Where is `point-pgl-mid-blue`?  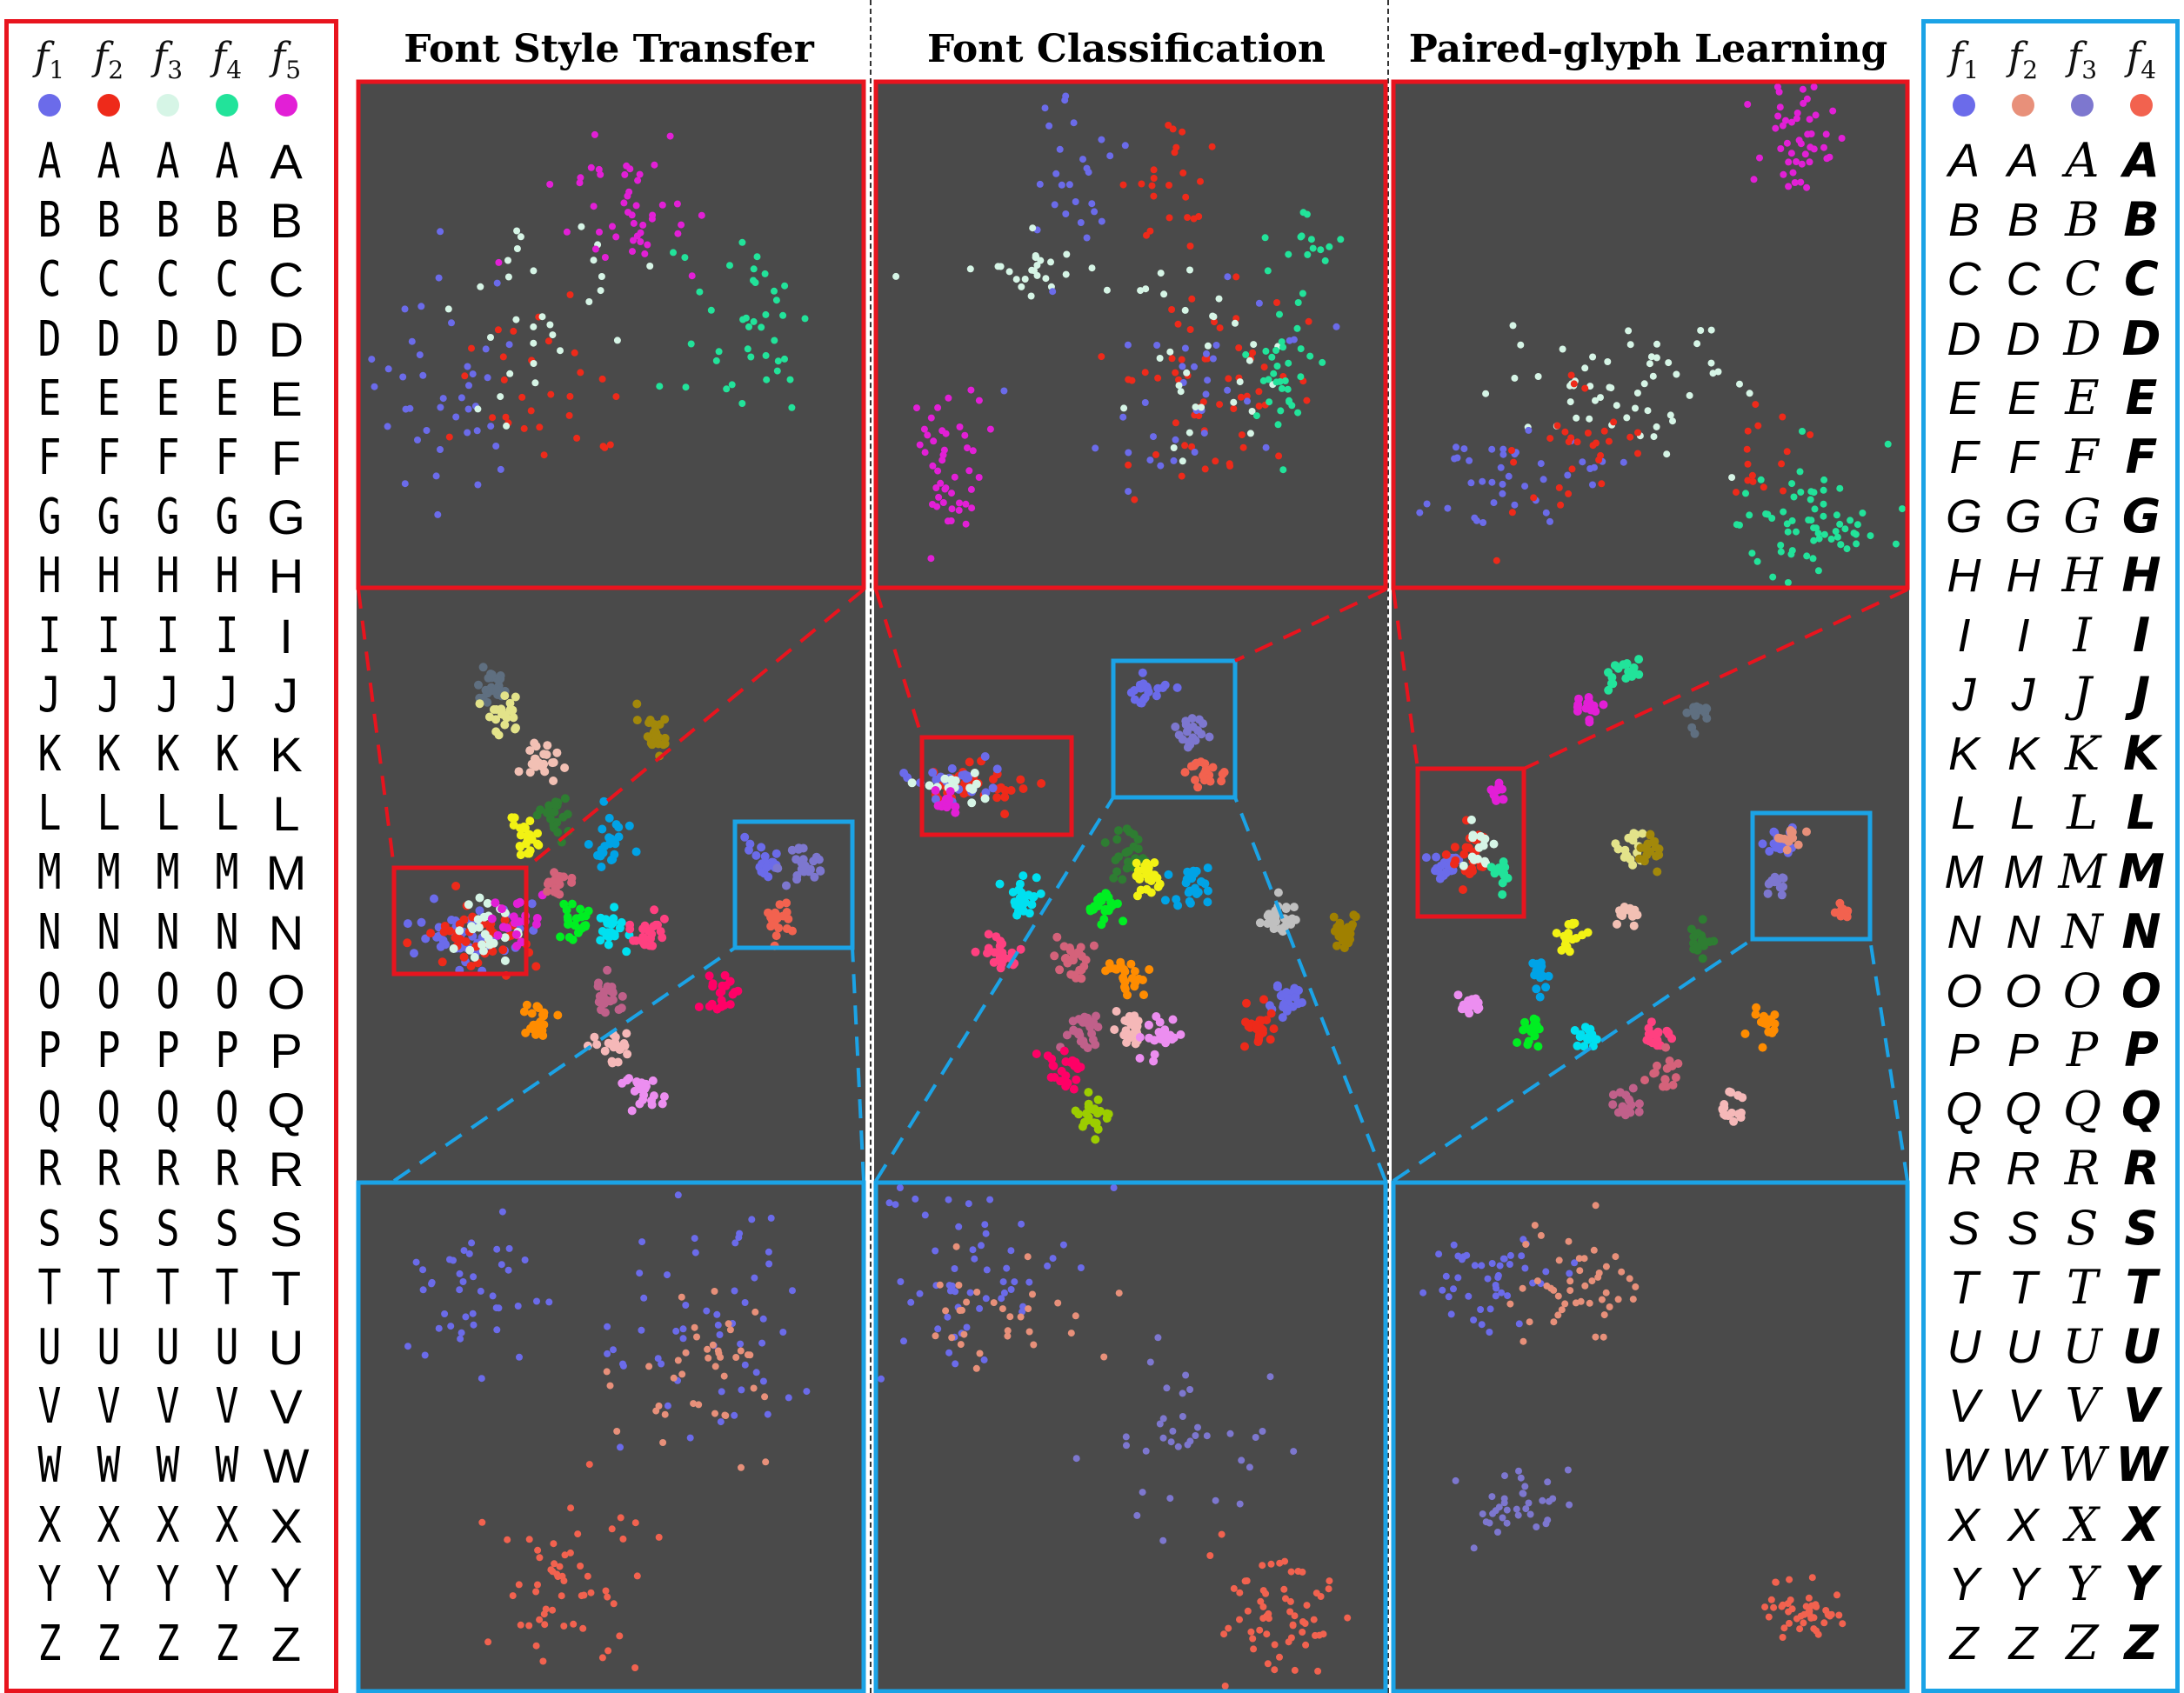
point-pgl-mid-blue is located at coordinates (1772, 880).